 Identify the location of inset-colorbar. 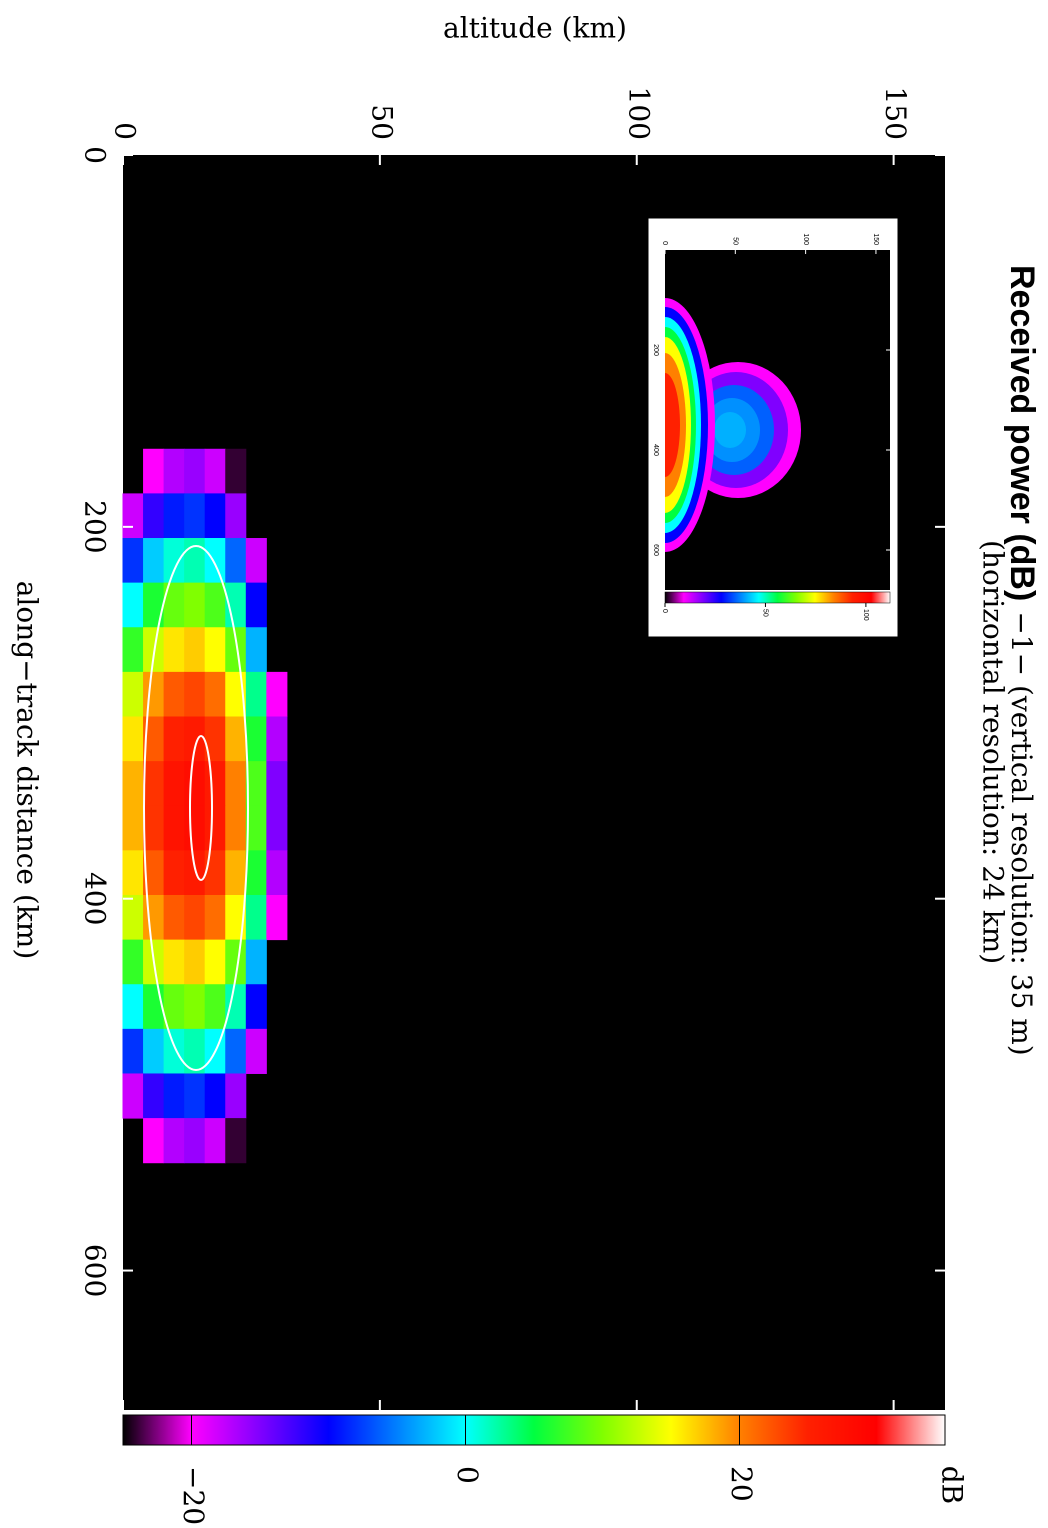
(777, 597).